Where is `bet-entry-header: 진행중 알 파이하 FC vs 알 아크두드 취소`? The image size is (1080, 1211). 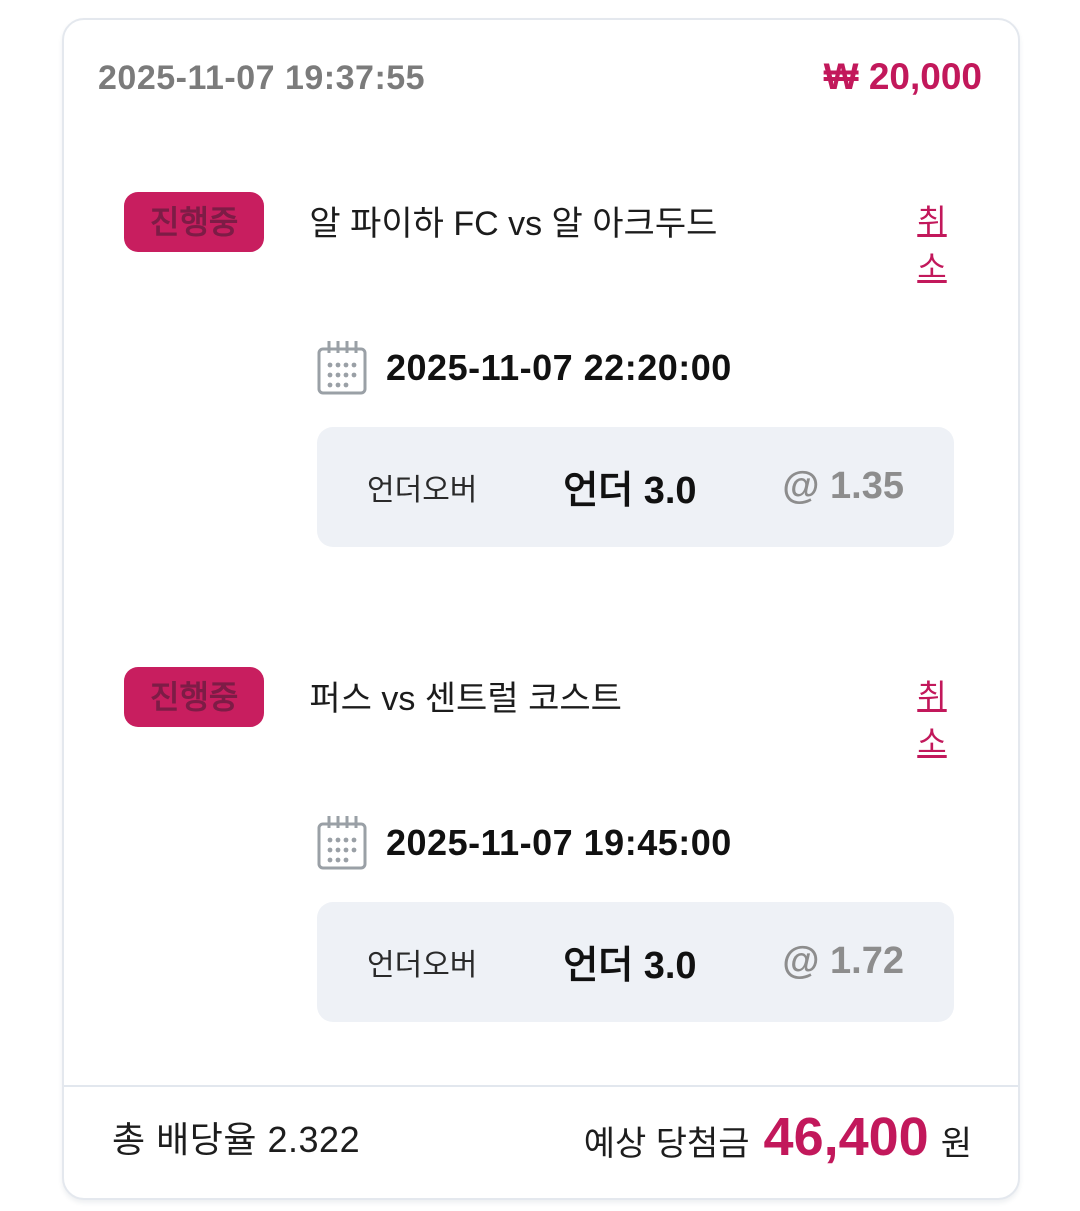 bet-entry-header: 진행중 알 파이하 FC vs 알 아크두드 취소 is located at coordinates (539, 241).